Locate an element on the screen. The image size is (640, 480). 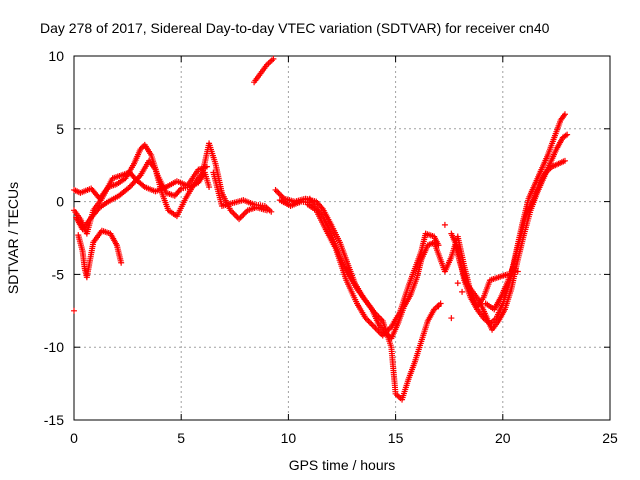
x-tick-label: 20 is located at coordinates (503, 438).